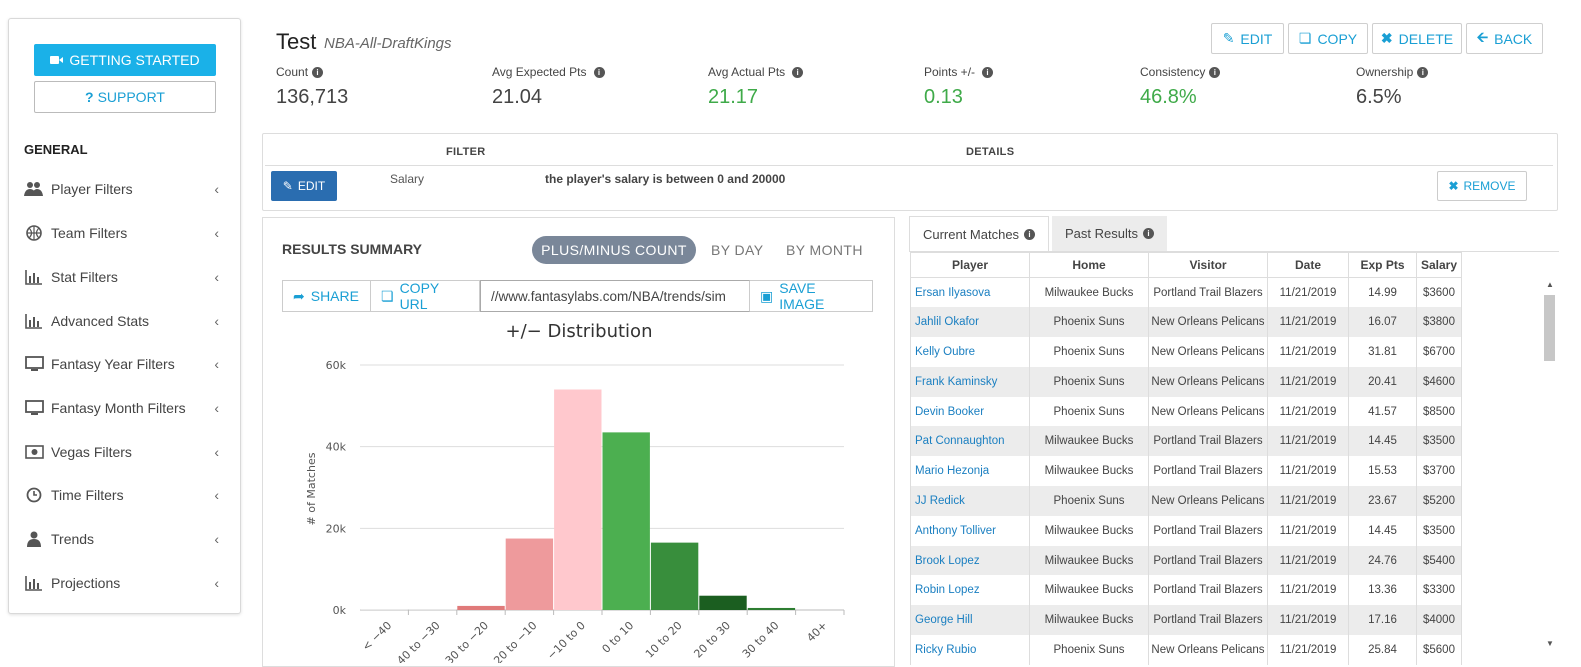  What do you see at coordinates (1308, 265) in the screenshot?
I see `column-header: Date` at bounding box center [1308, 265].